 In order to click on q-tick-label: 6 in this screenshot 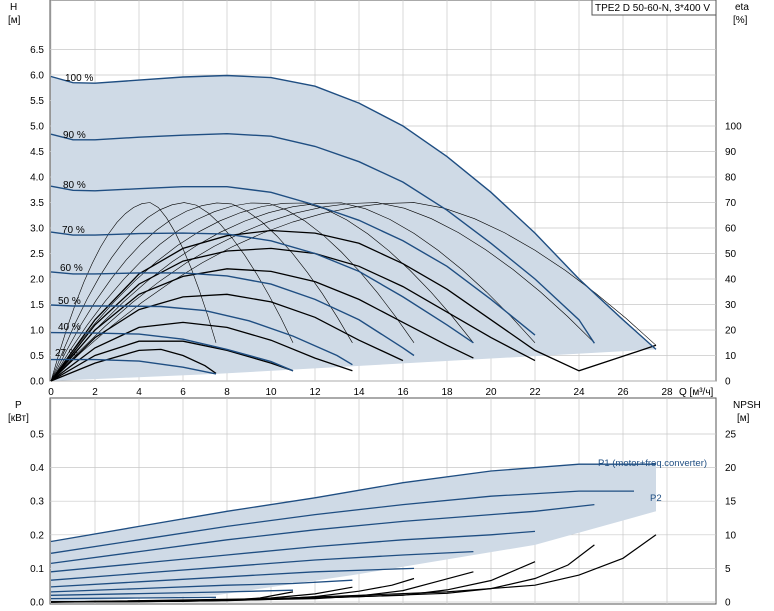, I will do `click(183, 392)`.